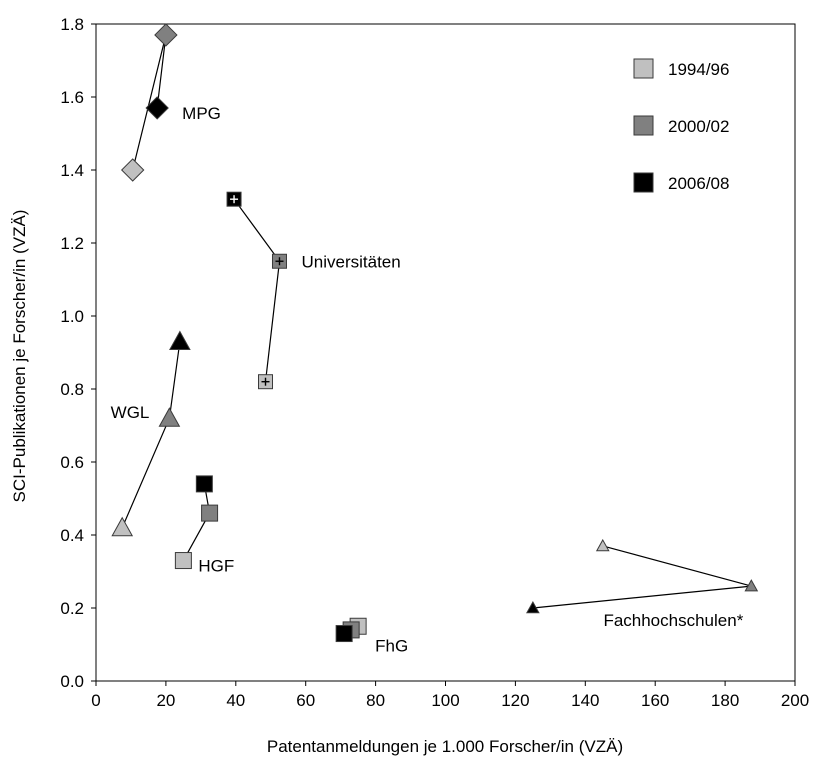  I want to click on y-tick-label: 1.4, so click(72, 170).